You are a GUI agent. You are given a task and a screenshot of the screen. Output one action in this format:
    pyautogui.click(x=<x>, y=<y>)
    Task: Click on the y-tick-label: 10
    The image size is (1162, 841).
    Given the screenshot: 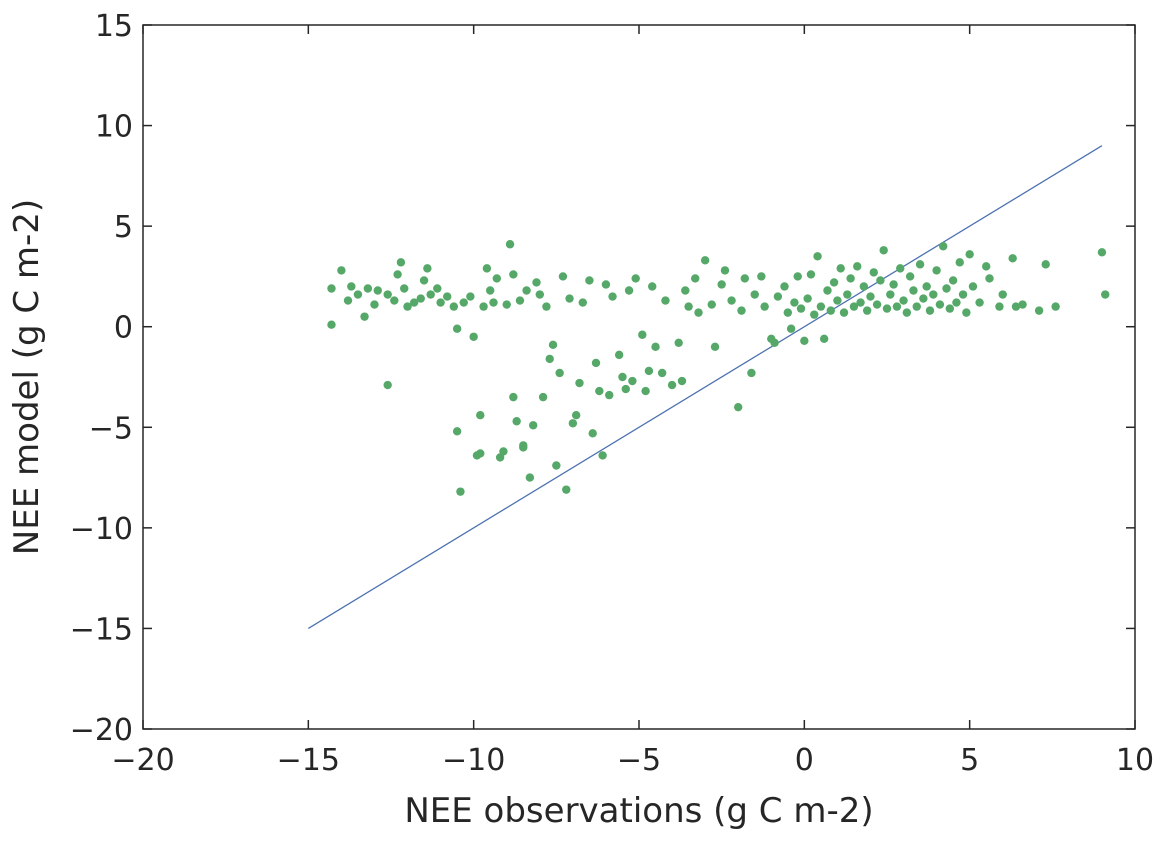 What is the action you would take?
    pyautogui.click(x=114, y=127)
    